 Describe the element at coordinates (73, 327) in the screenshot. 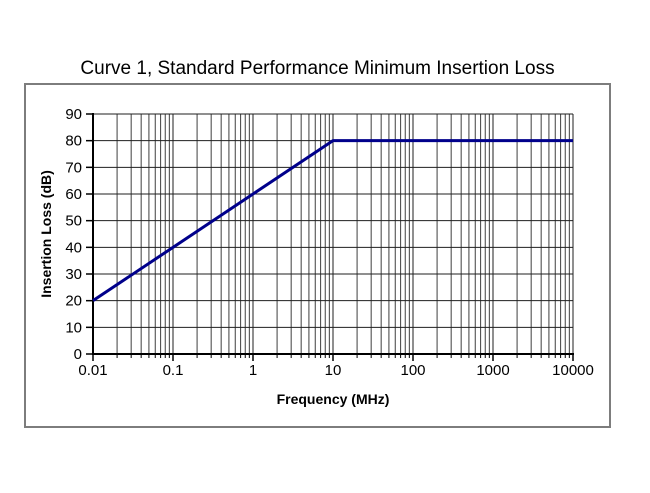

I see `y-tick-label: 10` at that location.